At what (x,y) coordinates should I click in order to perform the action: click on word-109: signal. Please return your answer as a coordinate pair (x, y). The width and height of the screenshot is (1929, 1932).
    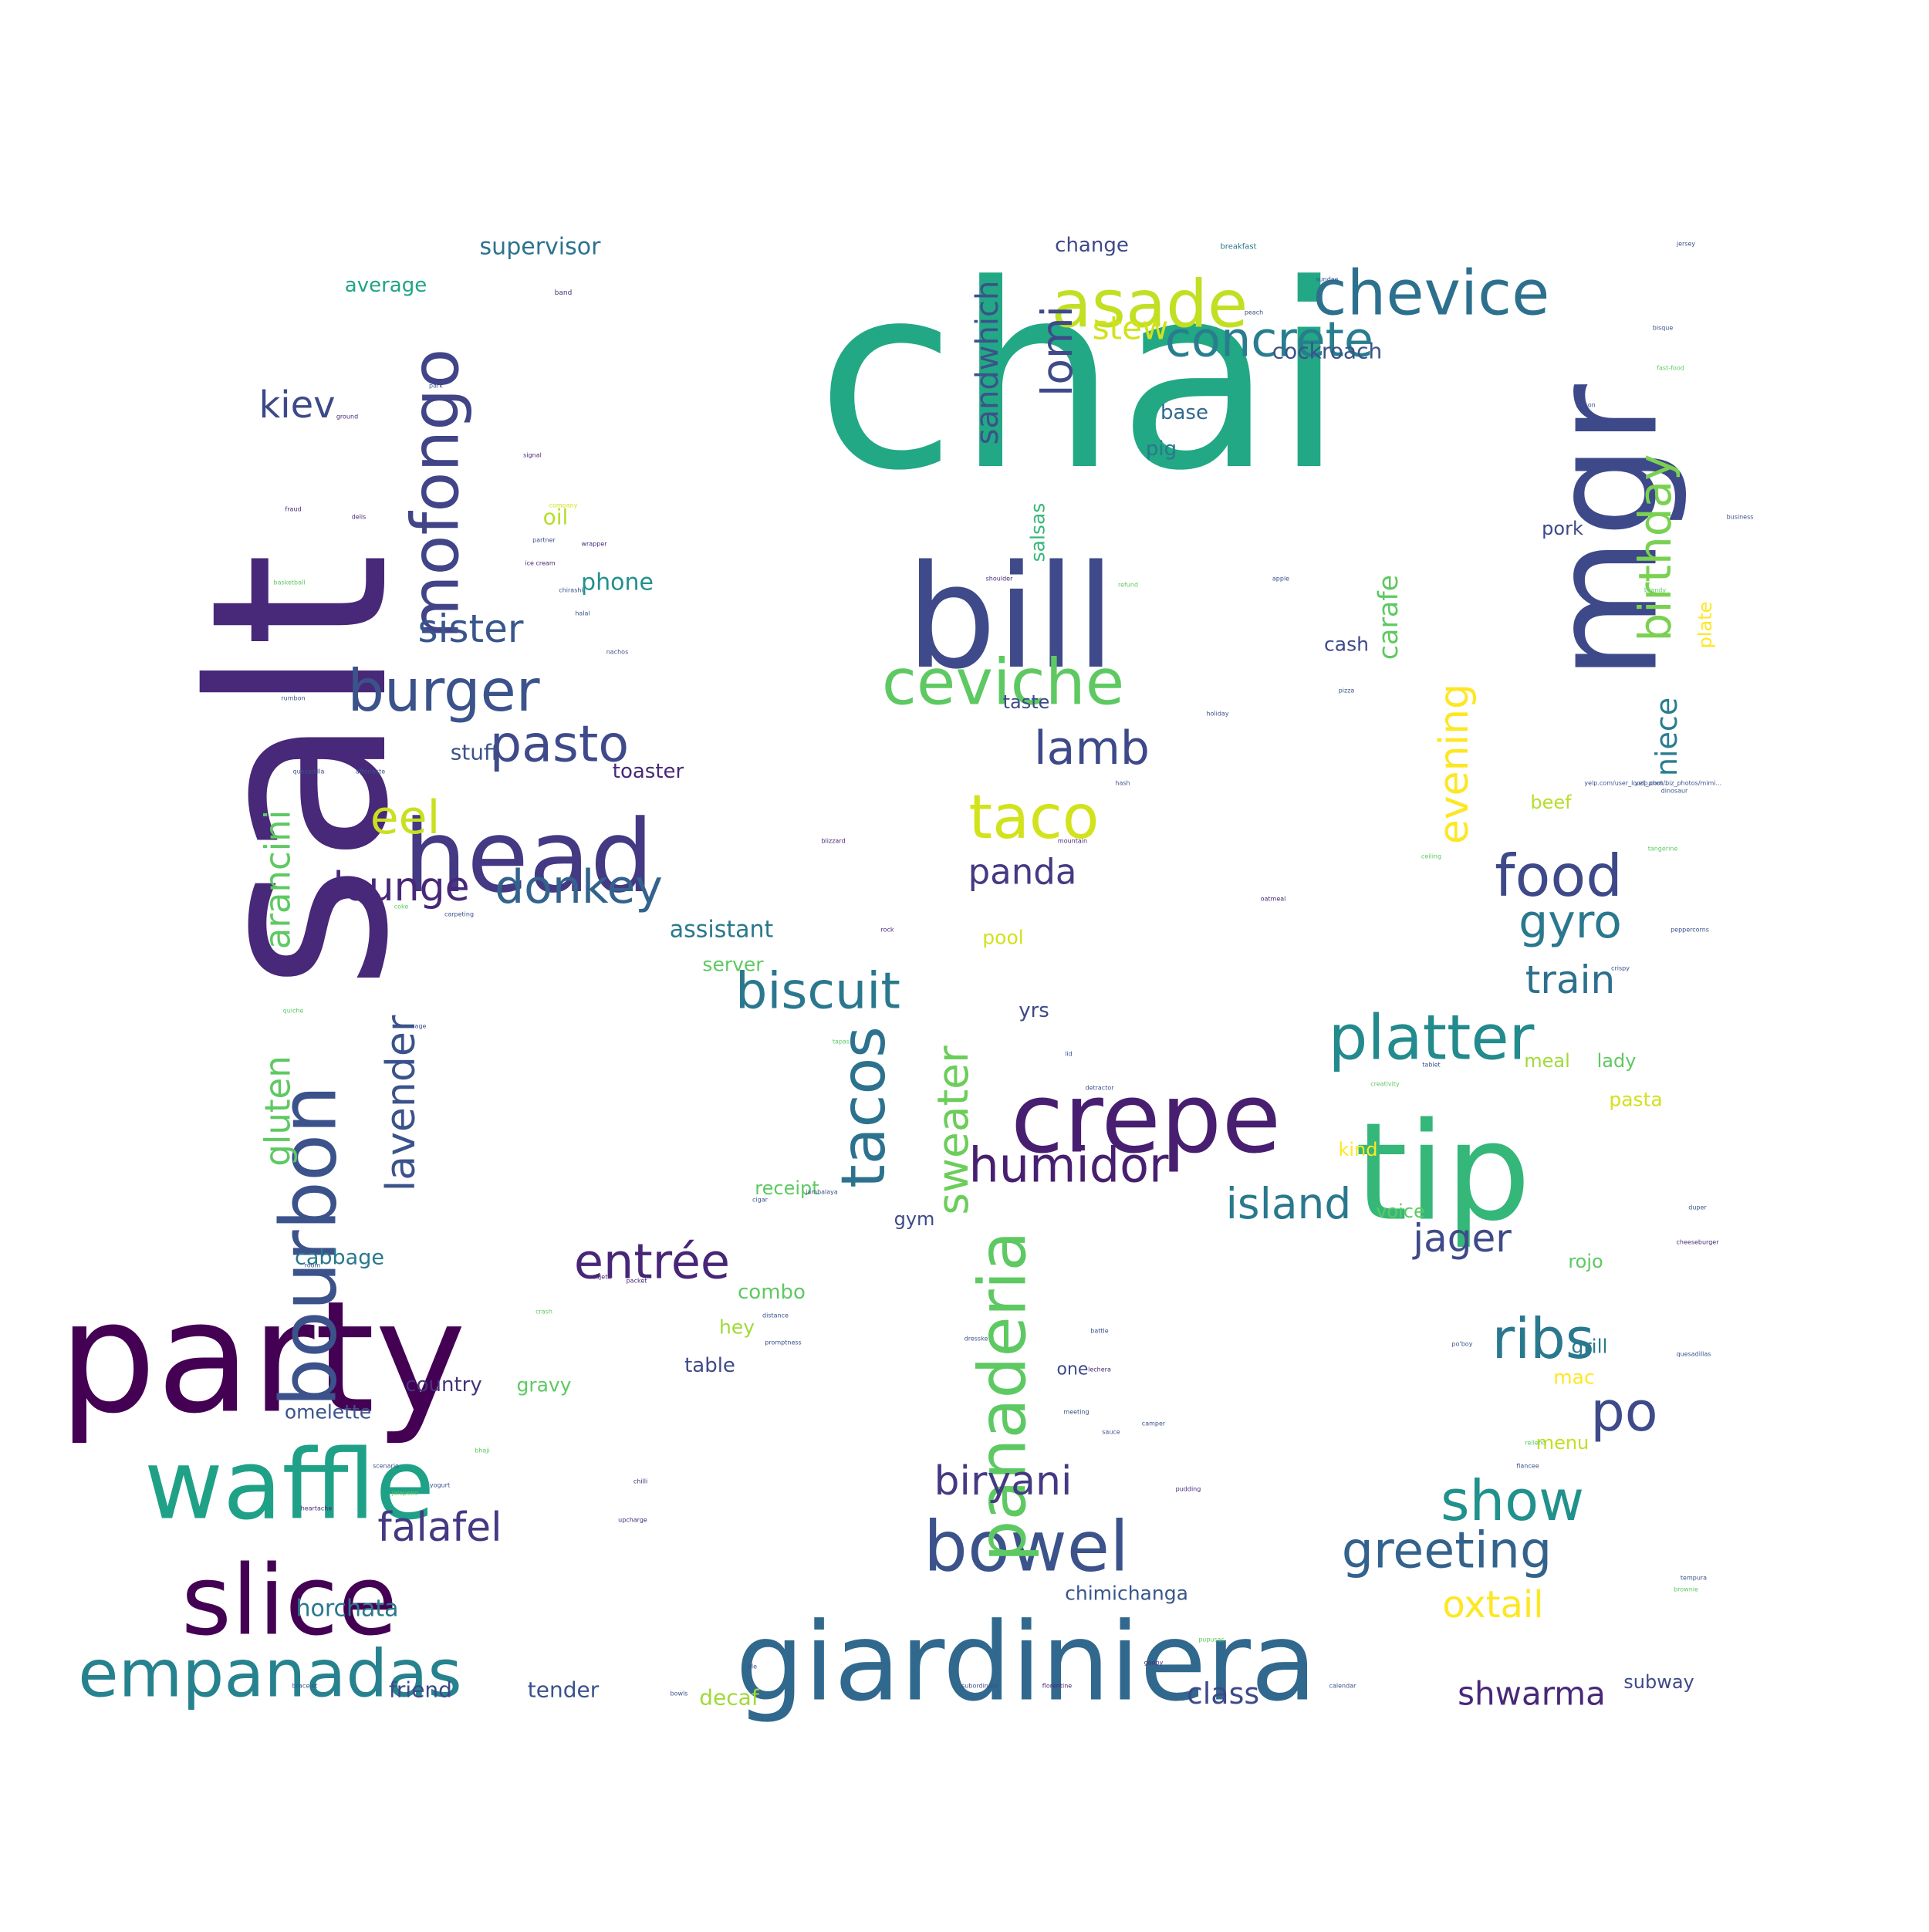
    Looking at the image, I should click on (532, 455).